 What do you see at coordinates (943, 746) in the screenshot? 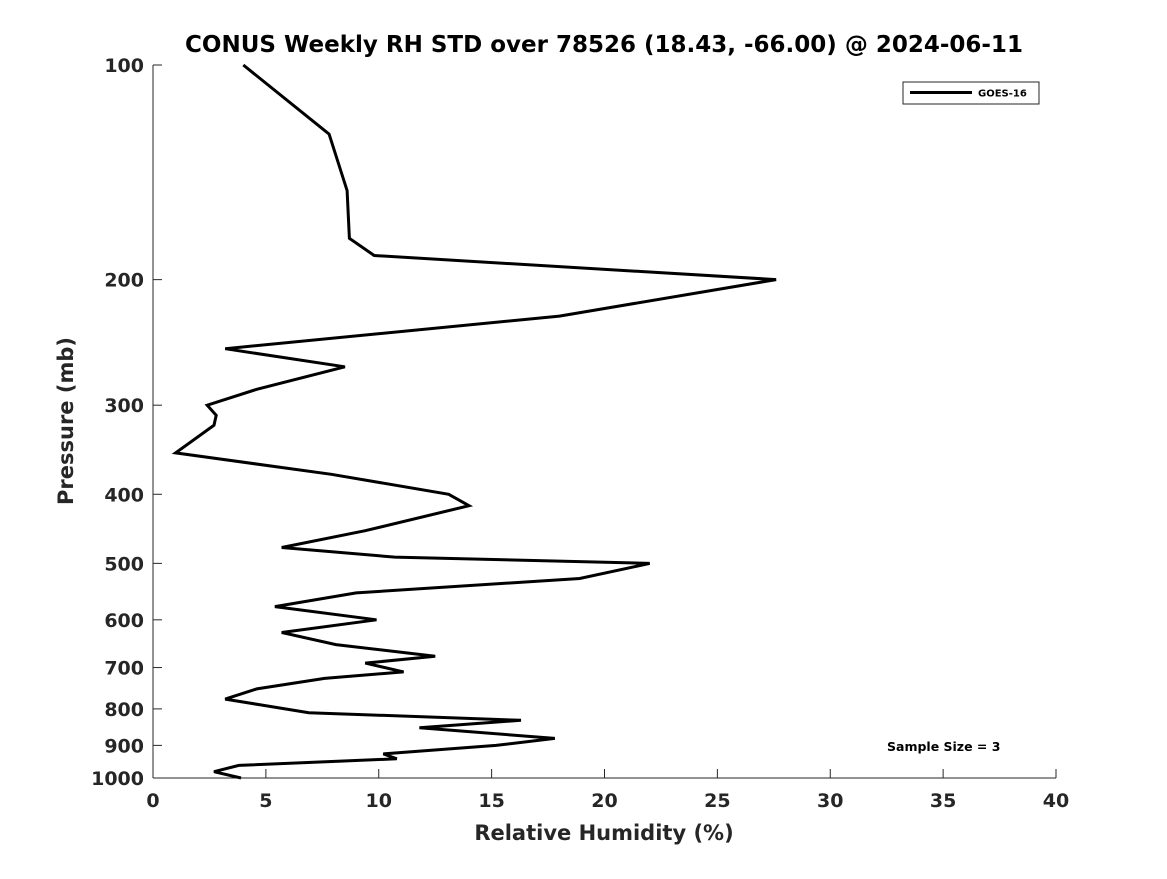
I see `sample-size-annotation: Sample Size = 3` at bounding box center [943, 746].